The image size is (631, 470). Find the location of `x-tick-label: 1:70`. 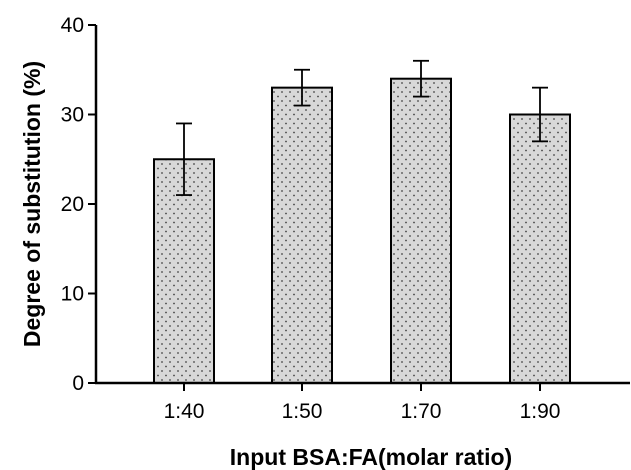

x-tick-label: 1:70 is located at coordinates (421, 411).